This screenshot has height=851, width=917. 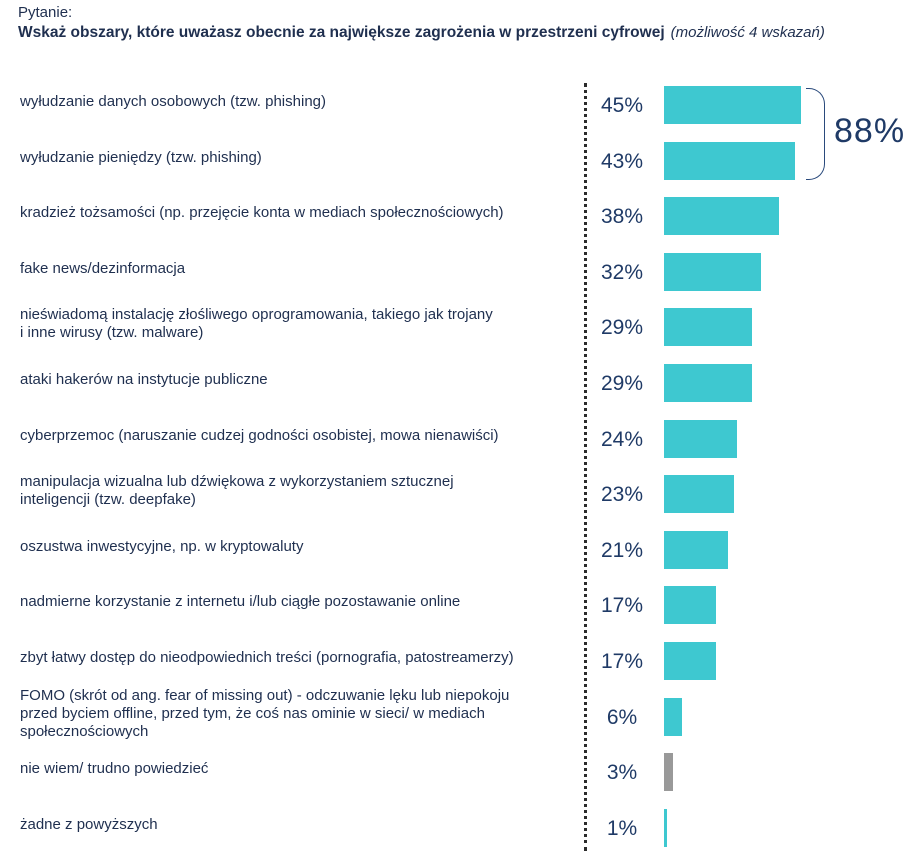 What do you see at coordinates (622, 272) in the screenshot?
I see `value-label: 32%` at bounding box center [622, 272].